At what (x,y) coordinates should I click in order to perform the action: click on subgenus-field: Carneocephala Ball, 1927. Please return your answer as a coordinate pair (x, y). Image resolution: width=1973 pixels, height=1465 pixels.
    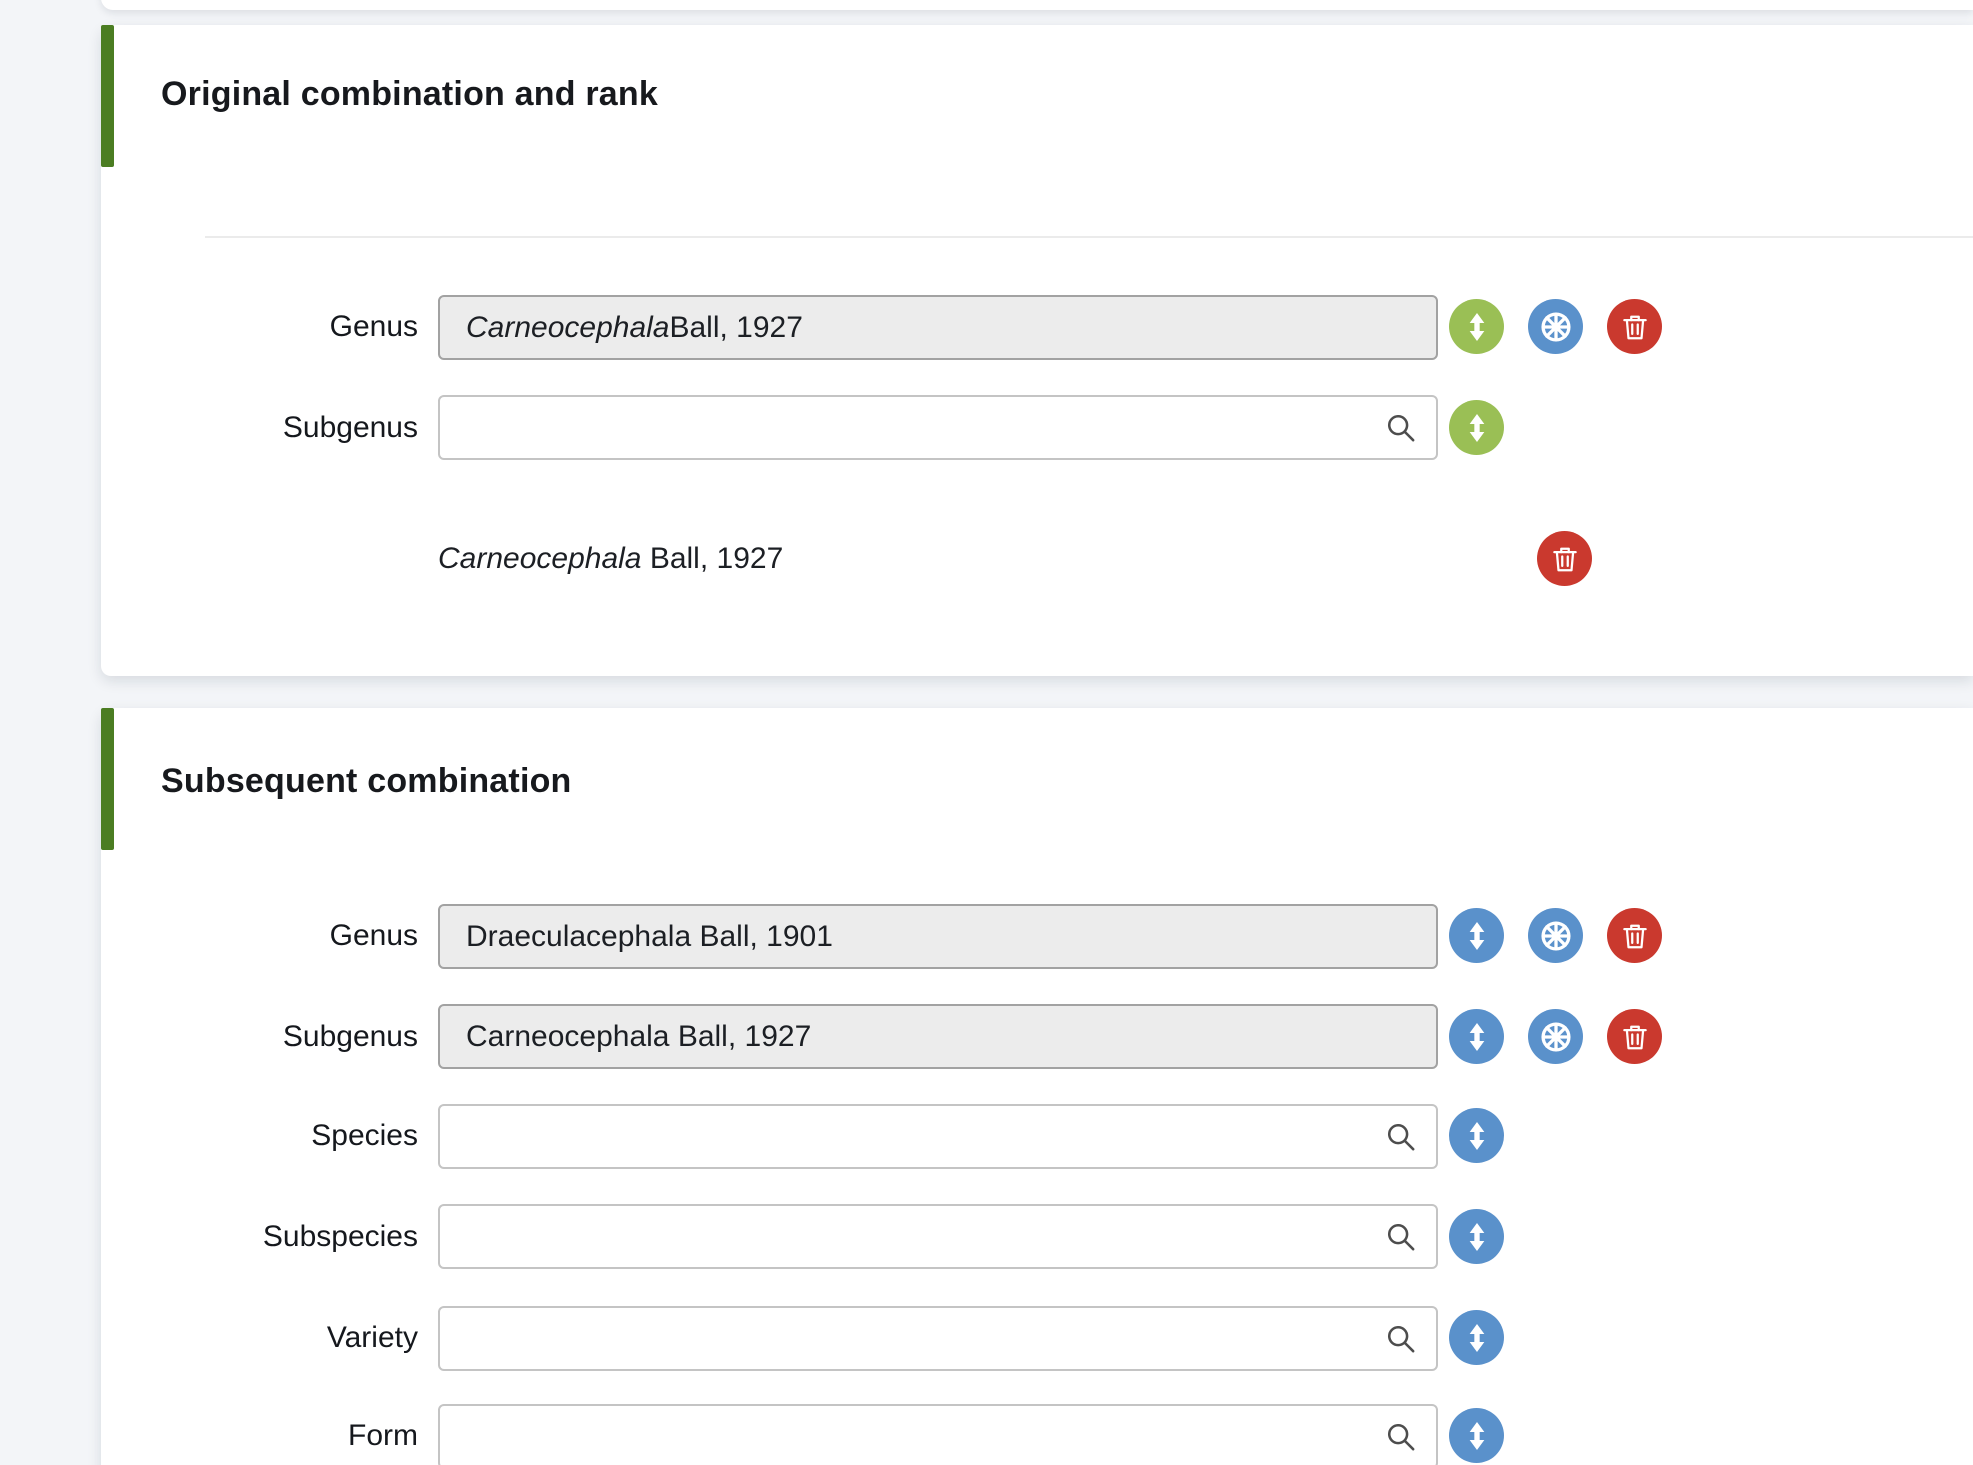
    Looking at the image, I should click on (938, 1036).